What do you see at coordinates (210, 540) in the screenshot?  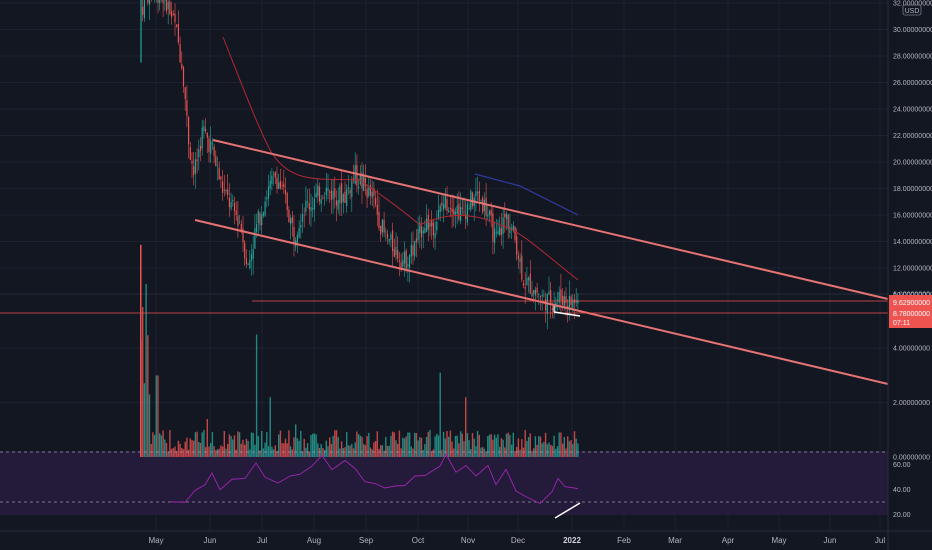 I see `time-tick-1: Jun` at bounding box center [210, 540].